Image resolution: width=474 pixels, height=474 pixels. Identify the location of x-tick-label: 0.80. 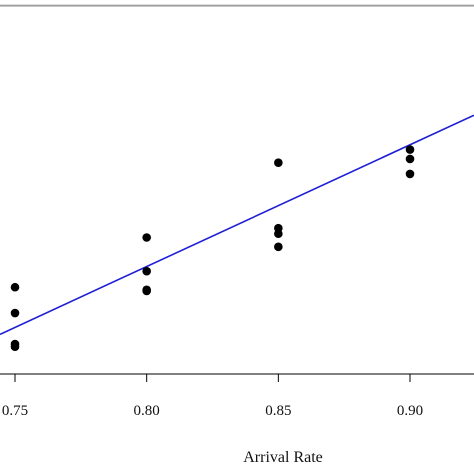
(147, 411).